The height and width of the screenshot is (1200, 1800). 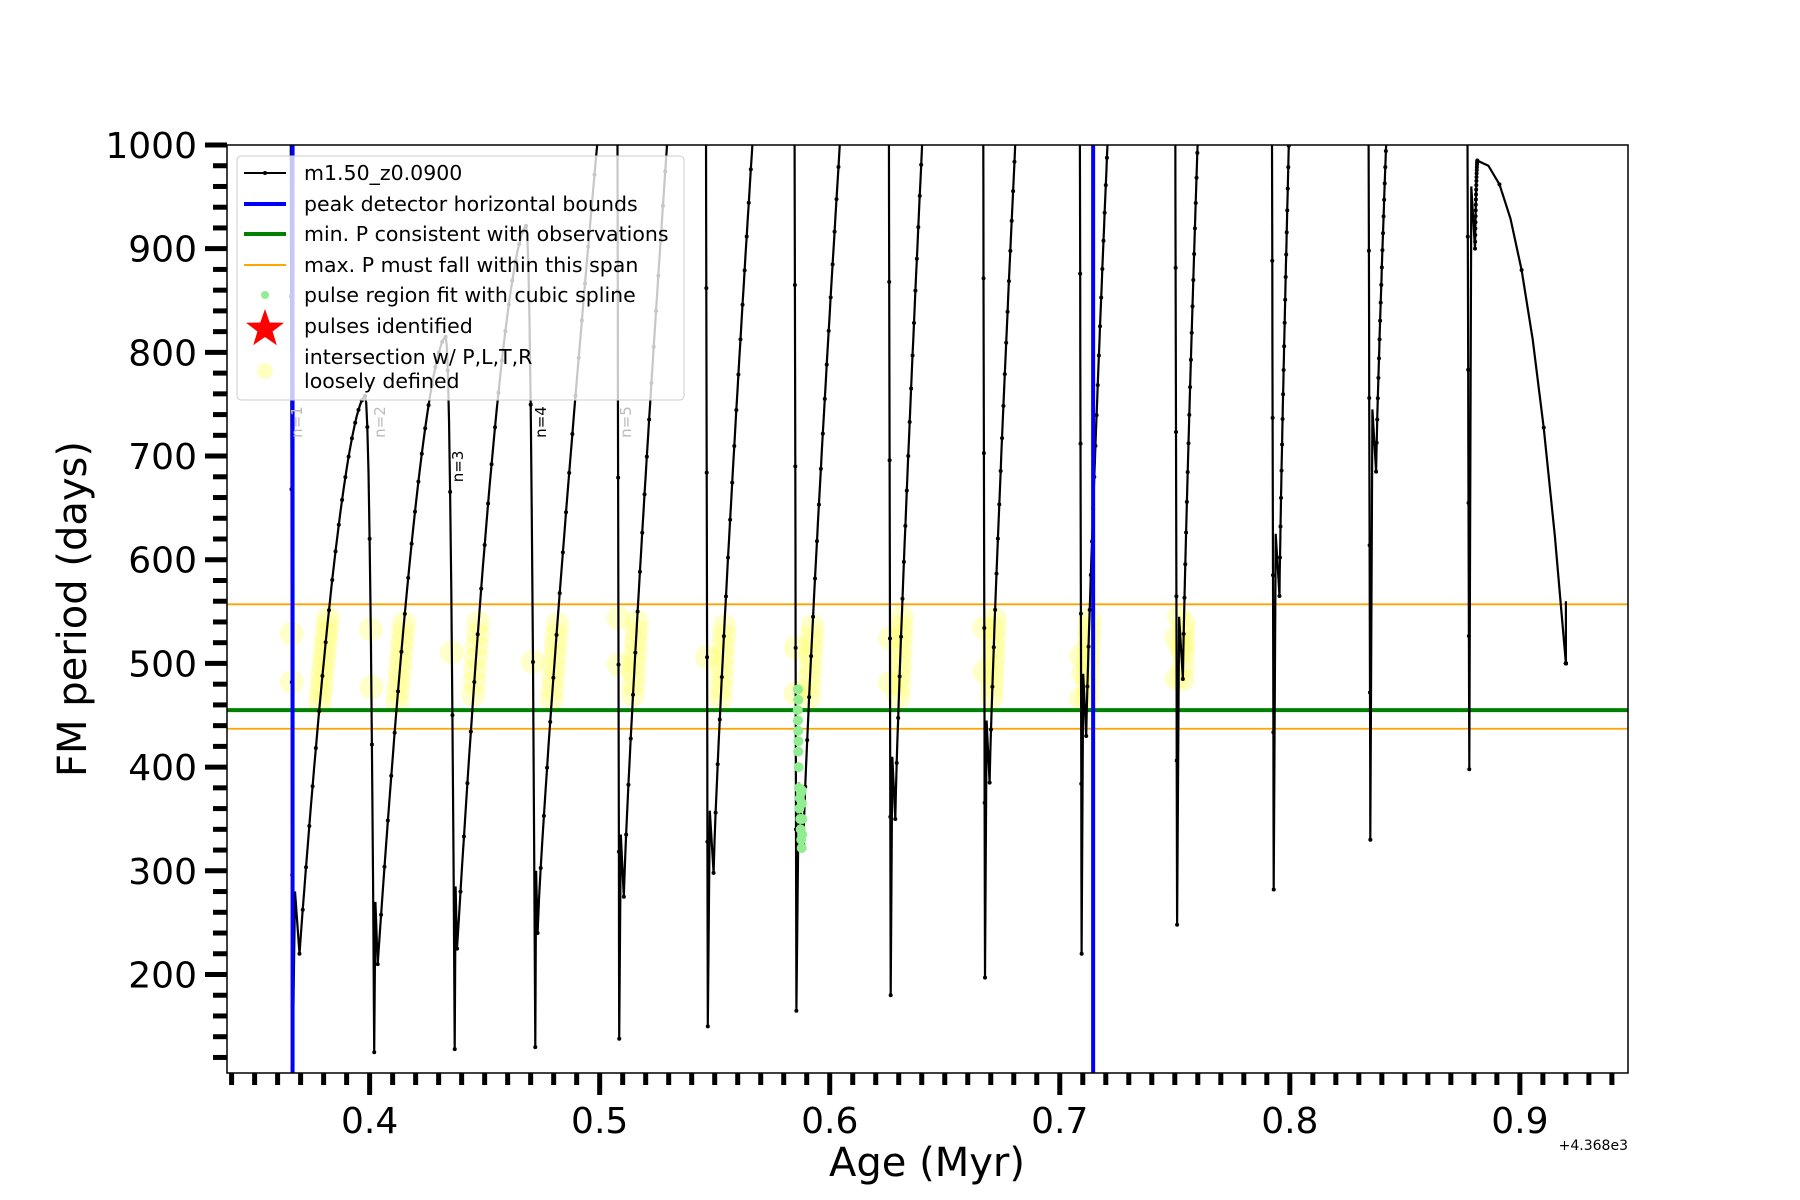 What do you see at coordinates (1059, 1121) in the screenshot?
I see `x-tick-label: 0.7` at bounding box center [1059, 1121].